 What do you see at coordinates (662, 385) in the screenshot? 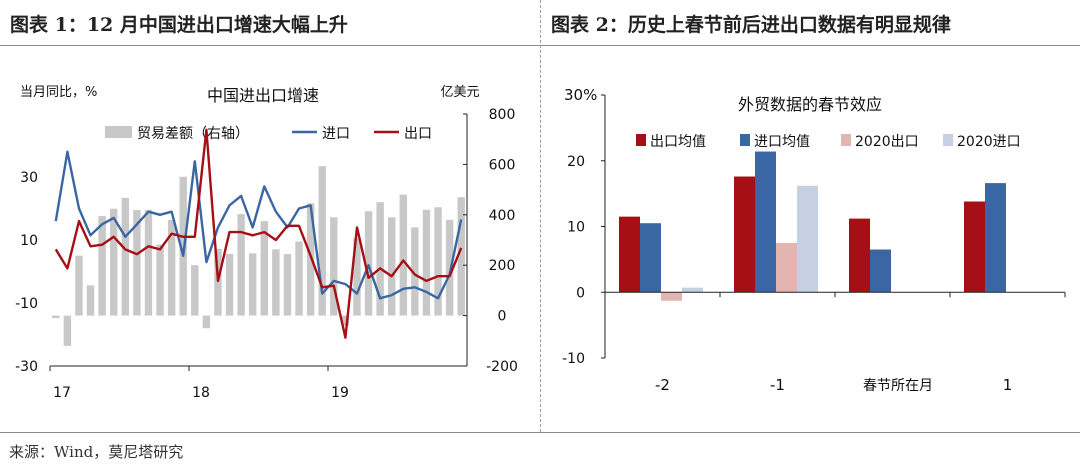
I see `x-category-label: -2` at bounding box center [662, 385].